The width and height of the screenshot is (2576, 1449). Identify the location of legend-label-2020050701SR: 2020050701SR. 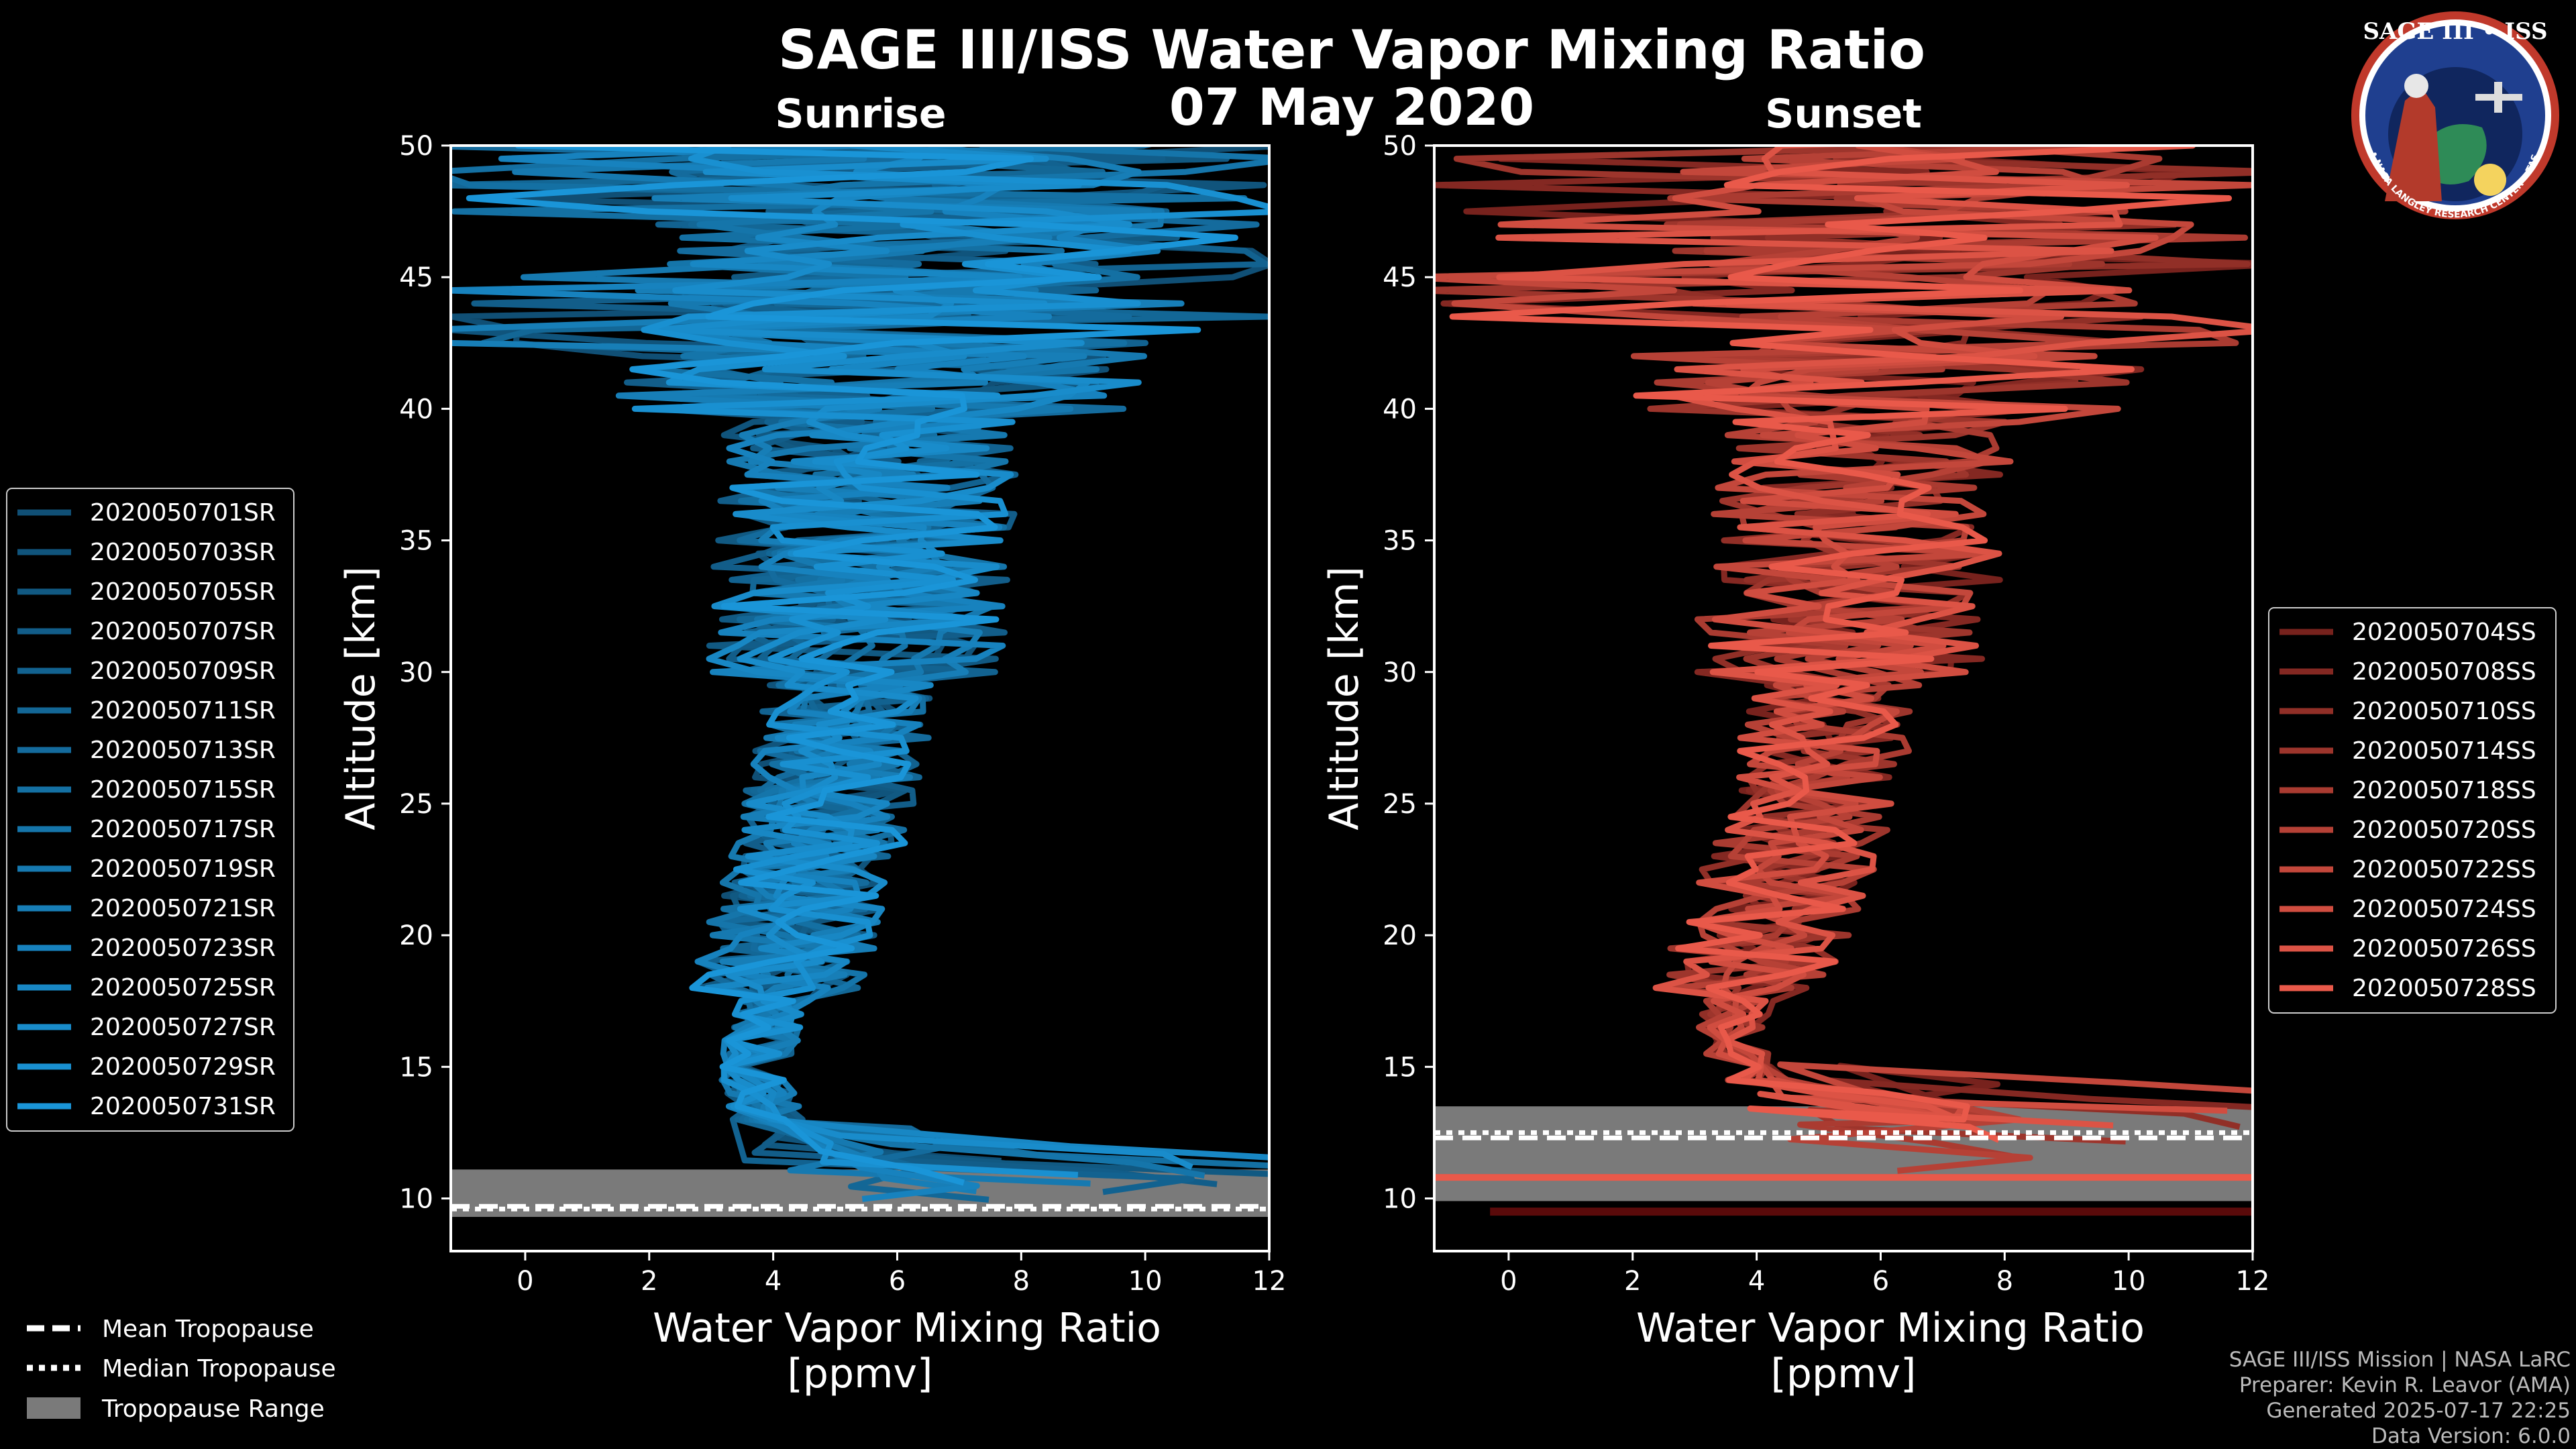
(183, 513).